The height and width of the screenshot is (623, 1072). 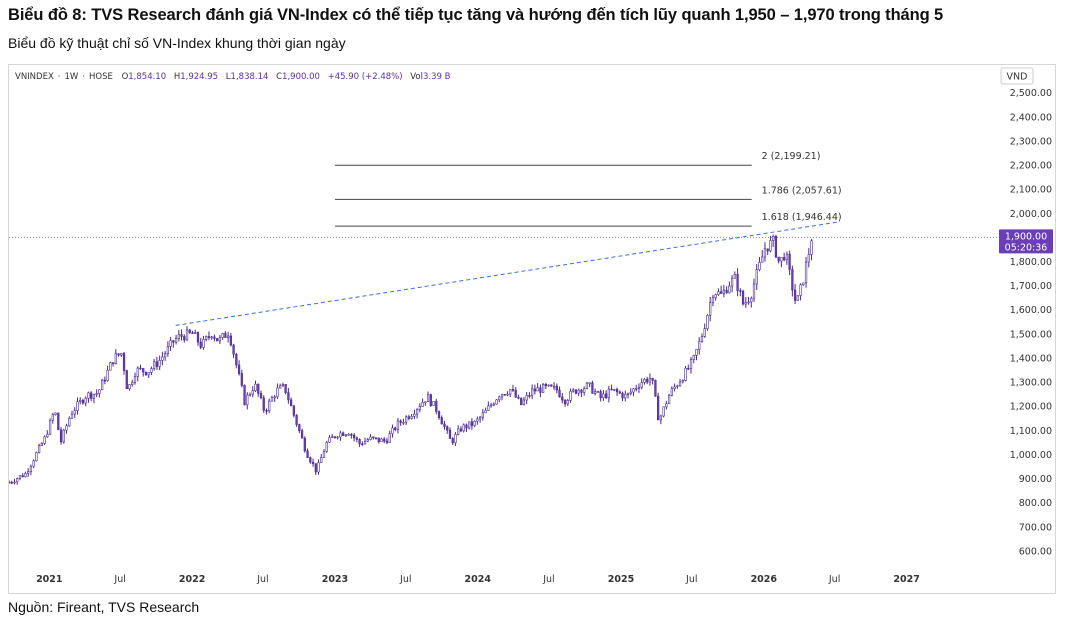 I want to click on y-tick-label: 1,100.00, so click(x=1031, y=431).